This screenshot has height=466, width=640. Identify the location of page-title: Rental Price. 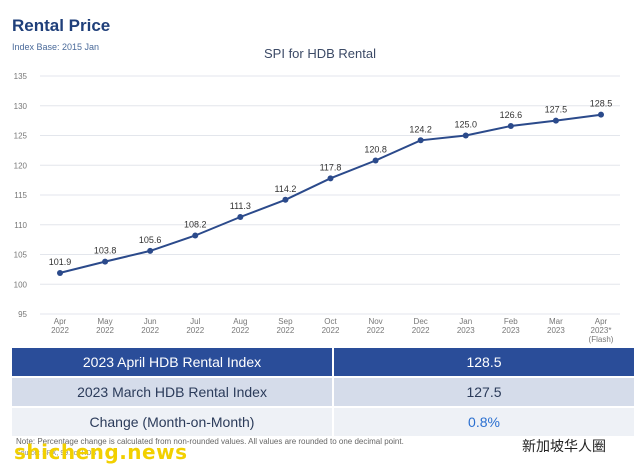
(61, 25).